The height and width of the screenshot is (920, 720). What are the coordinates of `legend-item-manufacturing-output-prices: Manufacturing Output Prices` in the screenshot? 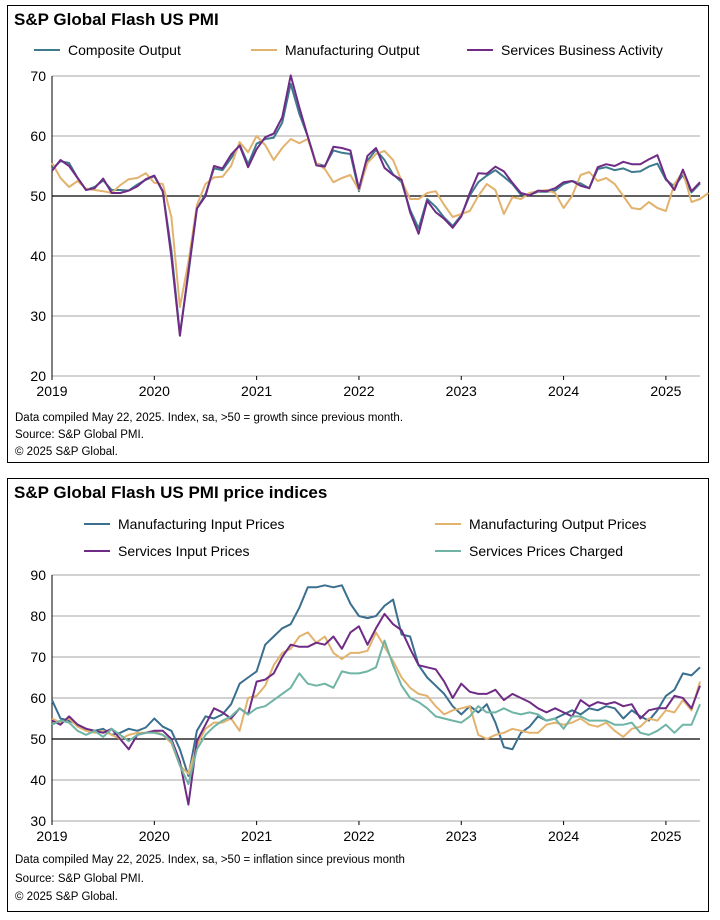 It's located at (540, 524).